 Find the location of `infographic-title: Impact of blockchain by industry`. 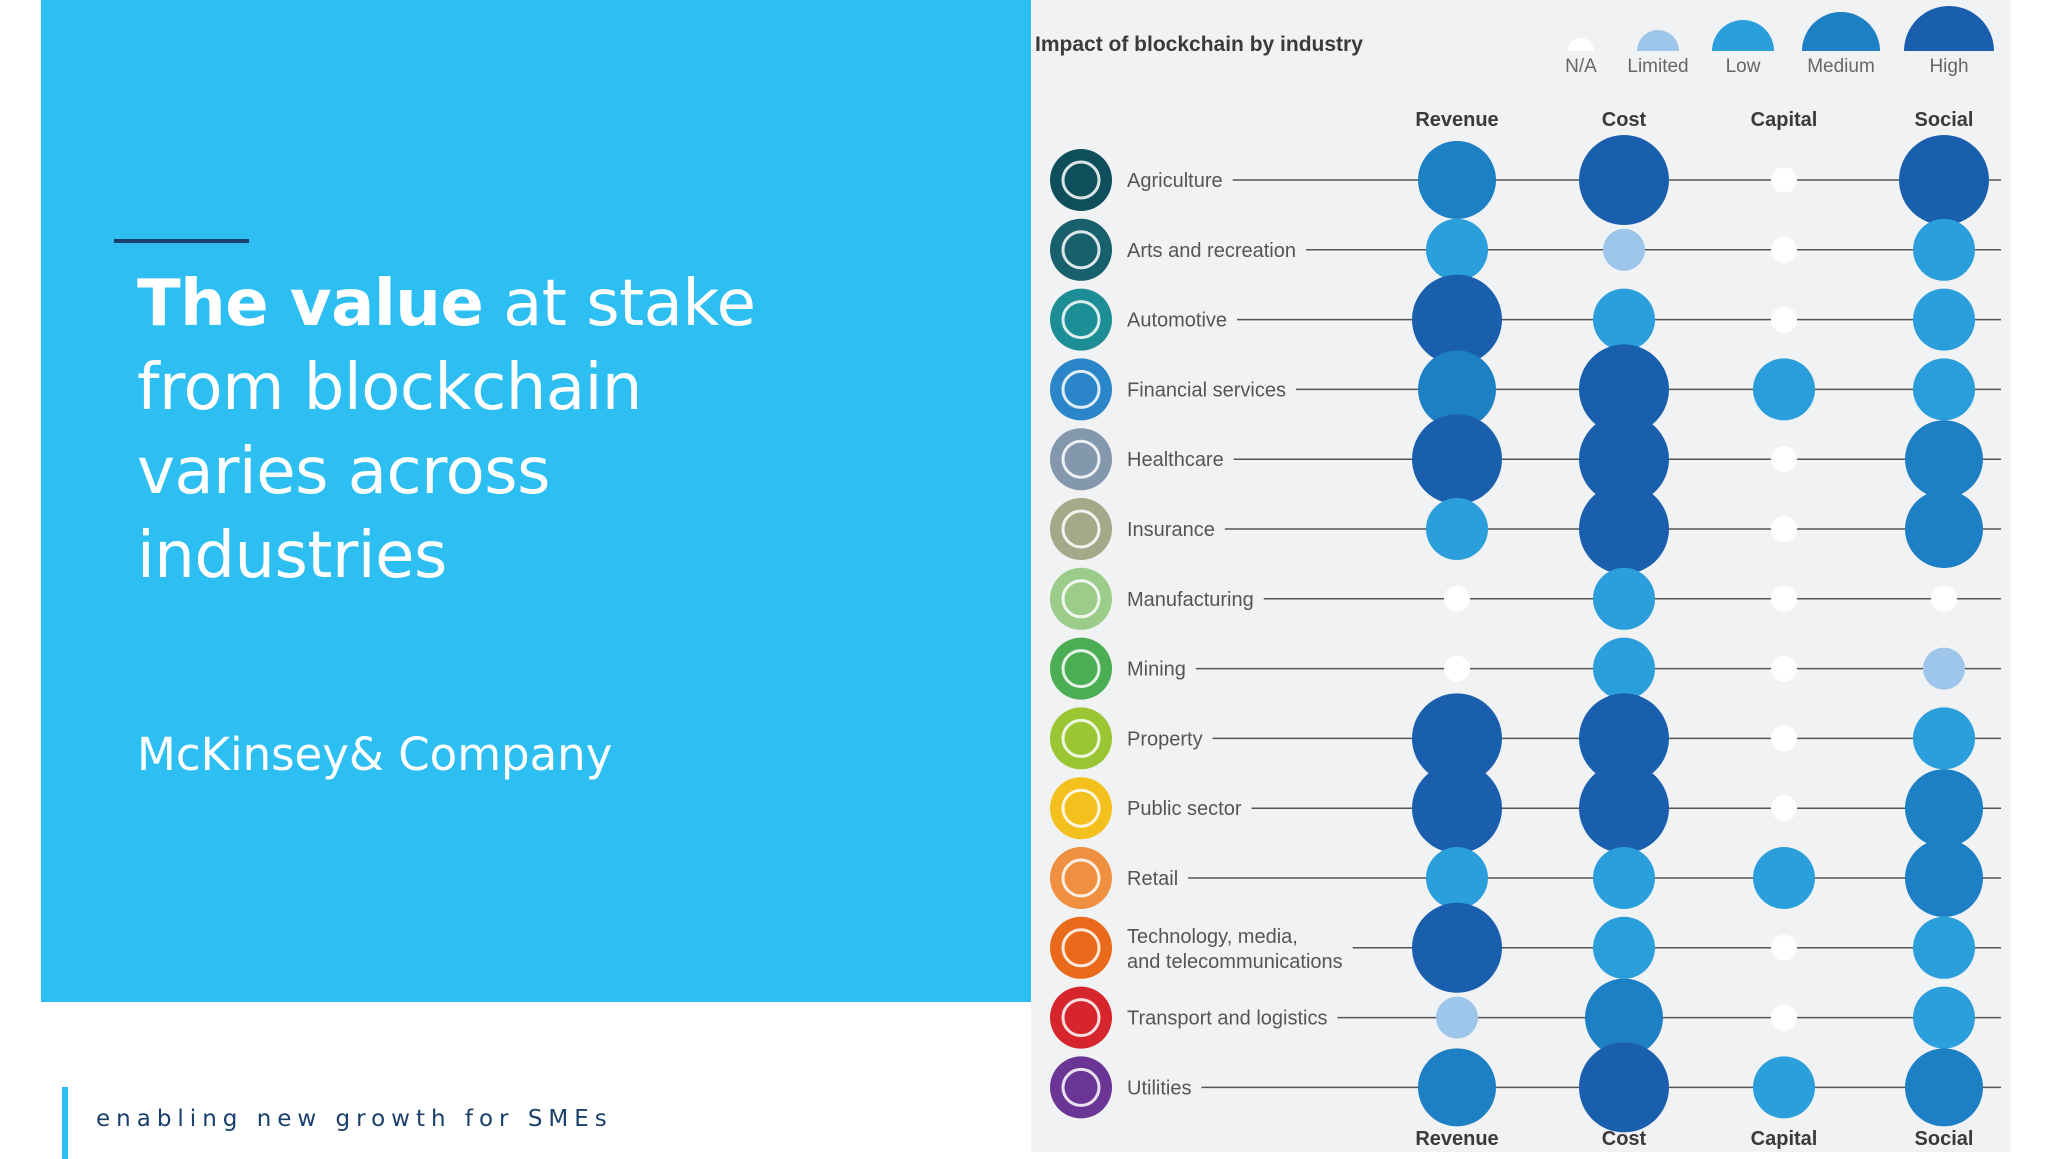

infographic-title: Impact of blockchain by industry is located at coordinates (1199, 44).